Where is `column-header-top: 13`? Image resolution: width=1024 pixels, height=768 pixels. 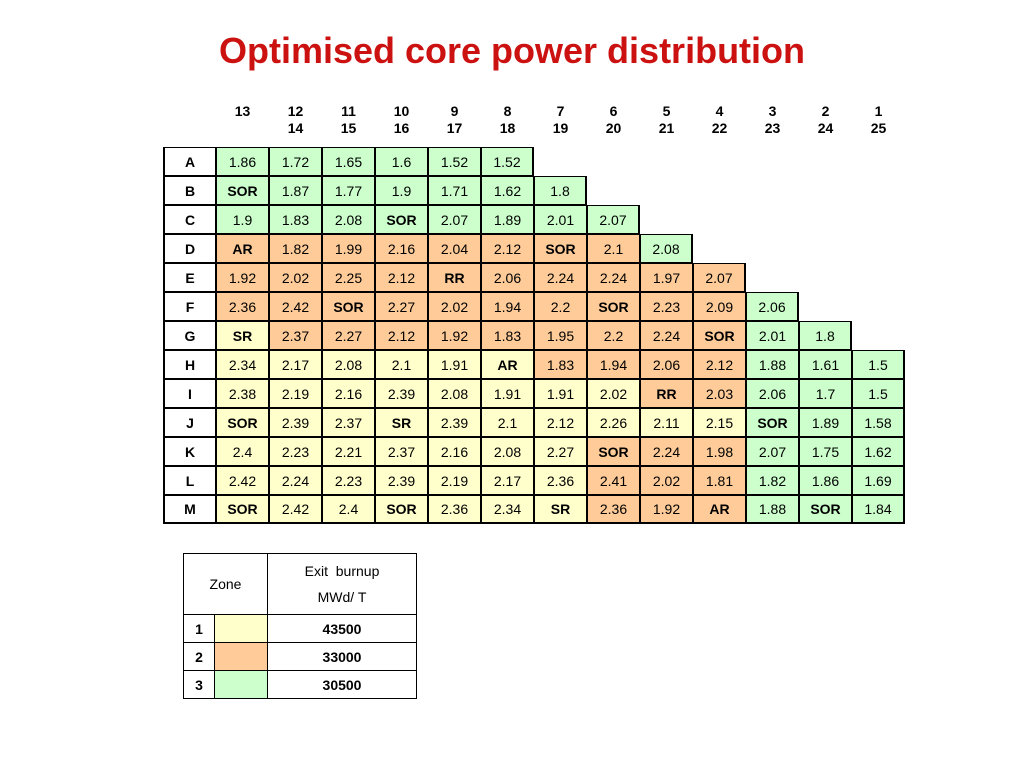 column-header-top: 13 is located at coordinates (242, 111).